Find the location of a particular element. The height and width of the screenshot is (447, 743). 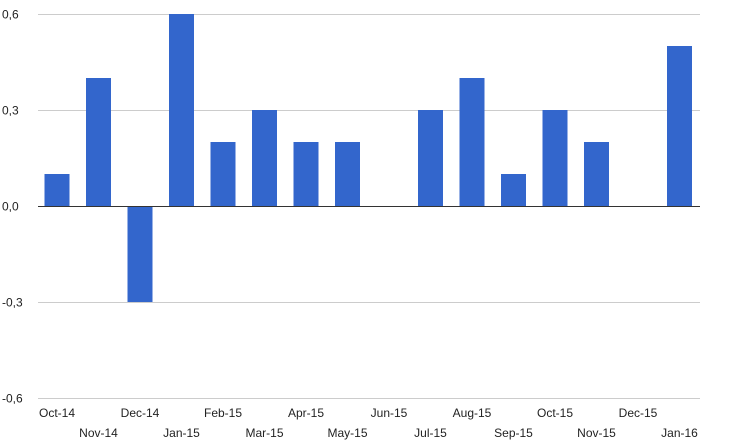

y-tick-label: 0,6 is located at coordinates (10, 15).